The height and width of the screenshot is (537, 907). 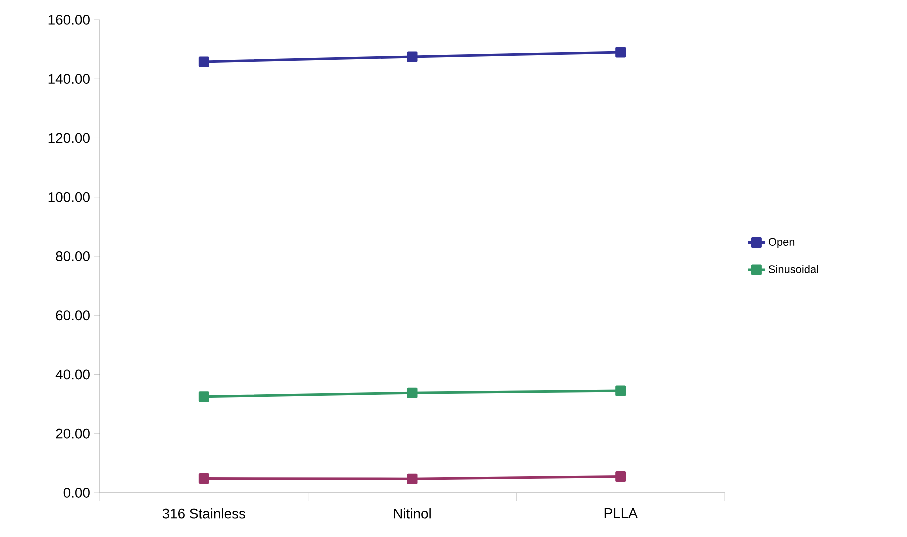 I want to click on y-tick-label: 20.00, so click(x=73, y=433).